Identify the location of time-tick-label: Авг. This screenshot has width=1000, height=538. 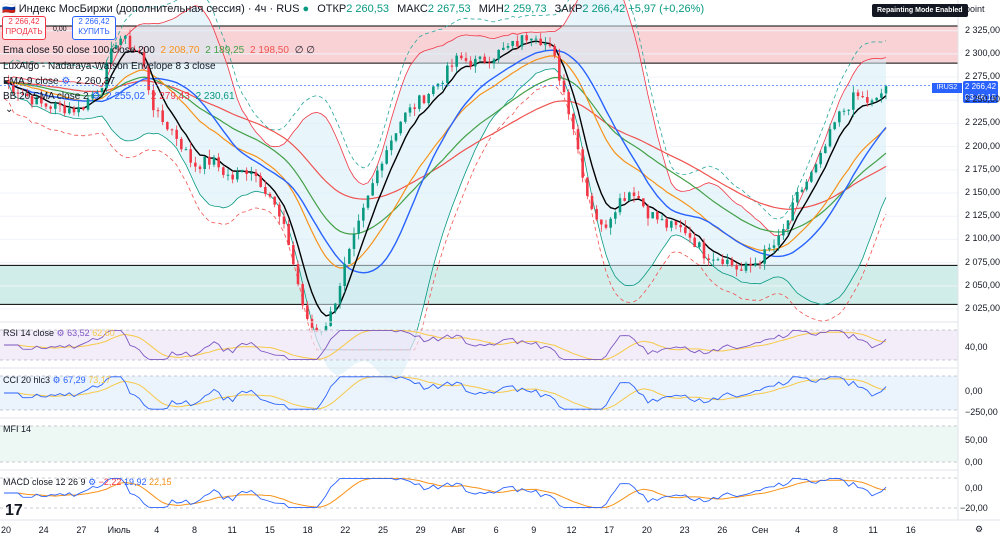
(458, 530).